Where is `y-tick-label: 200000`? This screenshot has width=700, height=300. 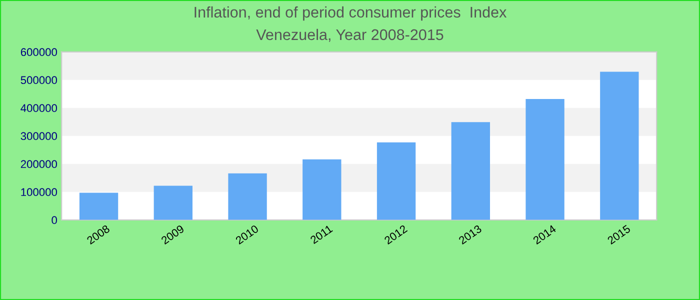 y-tick-label: 200000 is located at coordinates (39, 164).